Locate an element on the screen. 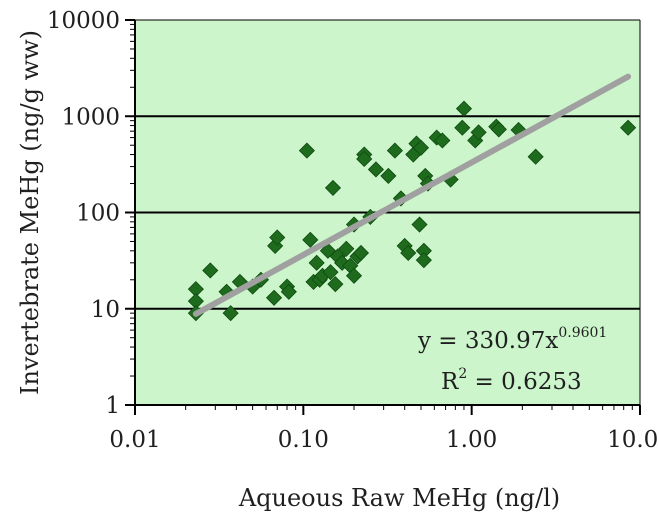 The image size is (659, 518). trendline-equation: y = 330.97x0.9601 is located at coordinates (512, 339).